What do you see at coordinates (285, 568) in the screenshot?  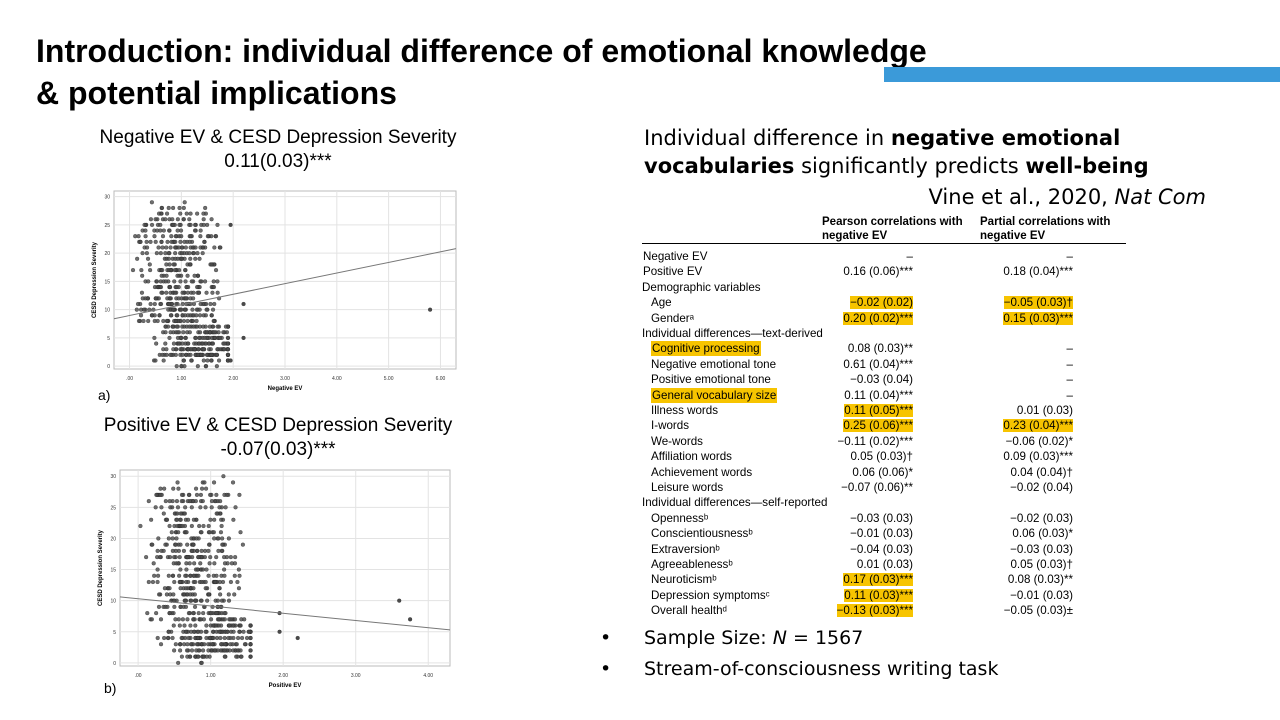 I see `plot-frame` at bounding box center [285, 568].